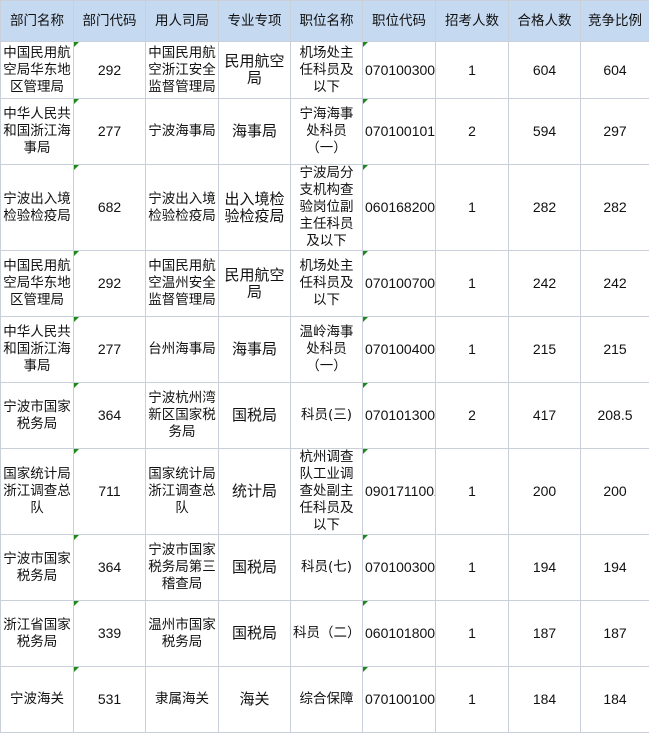  I want to click on cell-dept-name: 宁波海关, so click(37, 700).